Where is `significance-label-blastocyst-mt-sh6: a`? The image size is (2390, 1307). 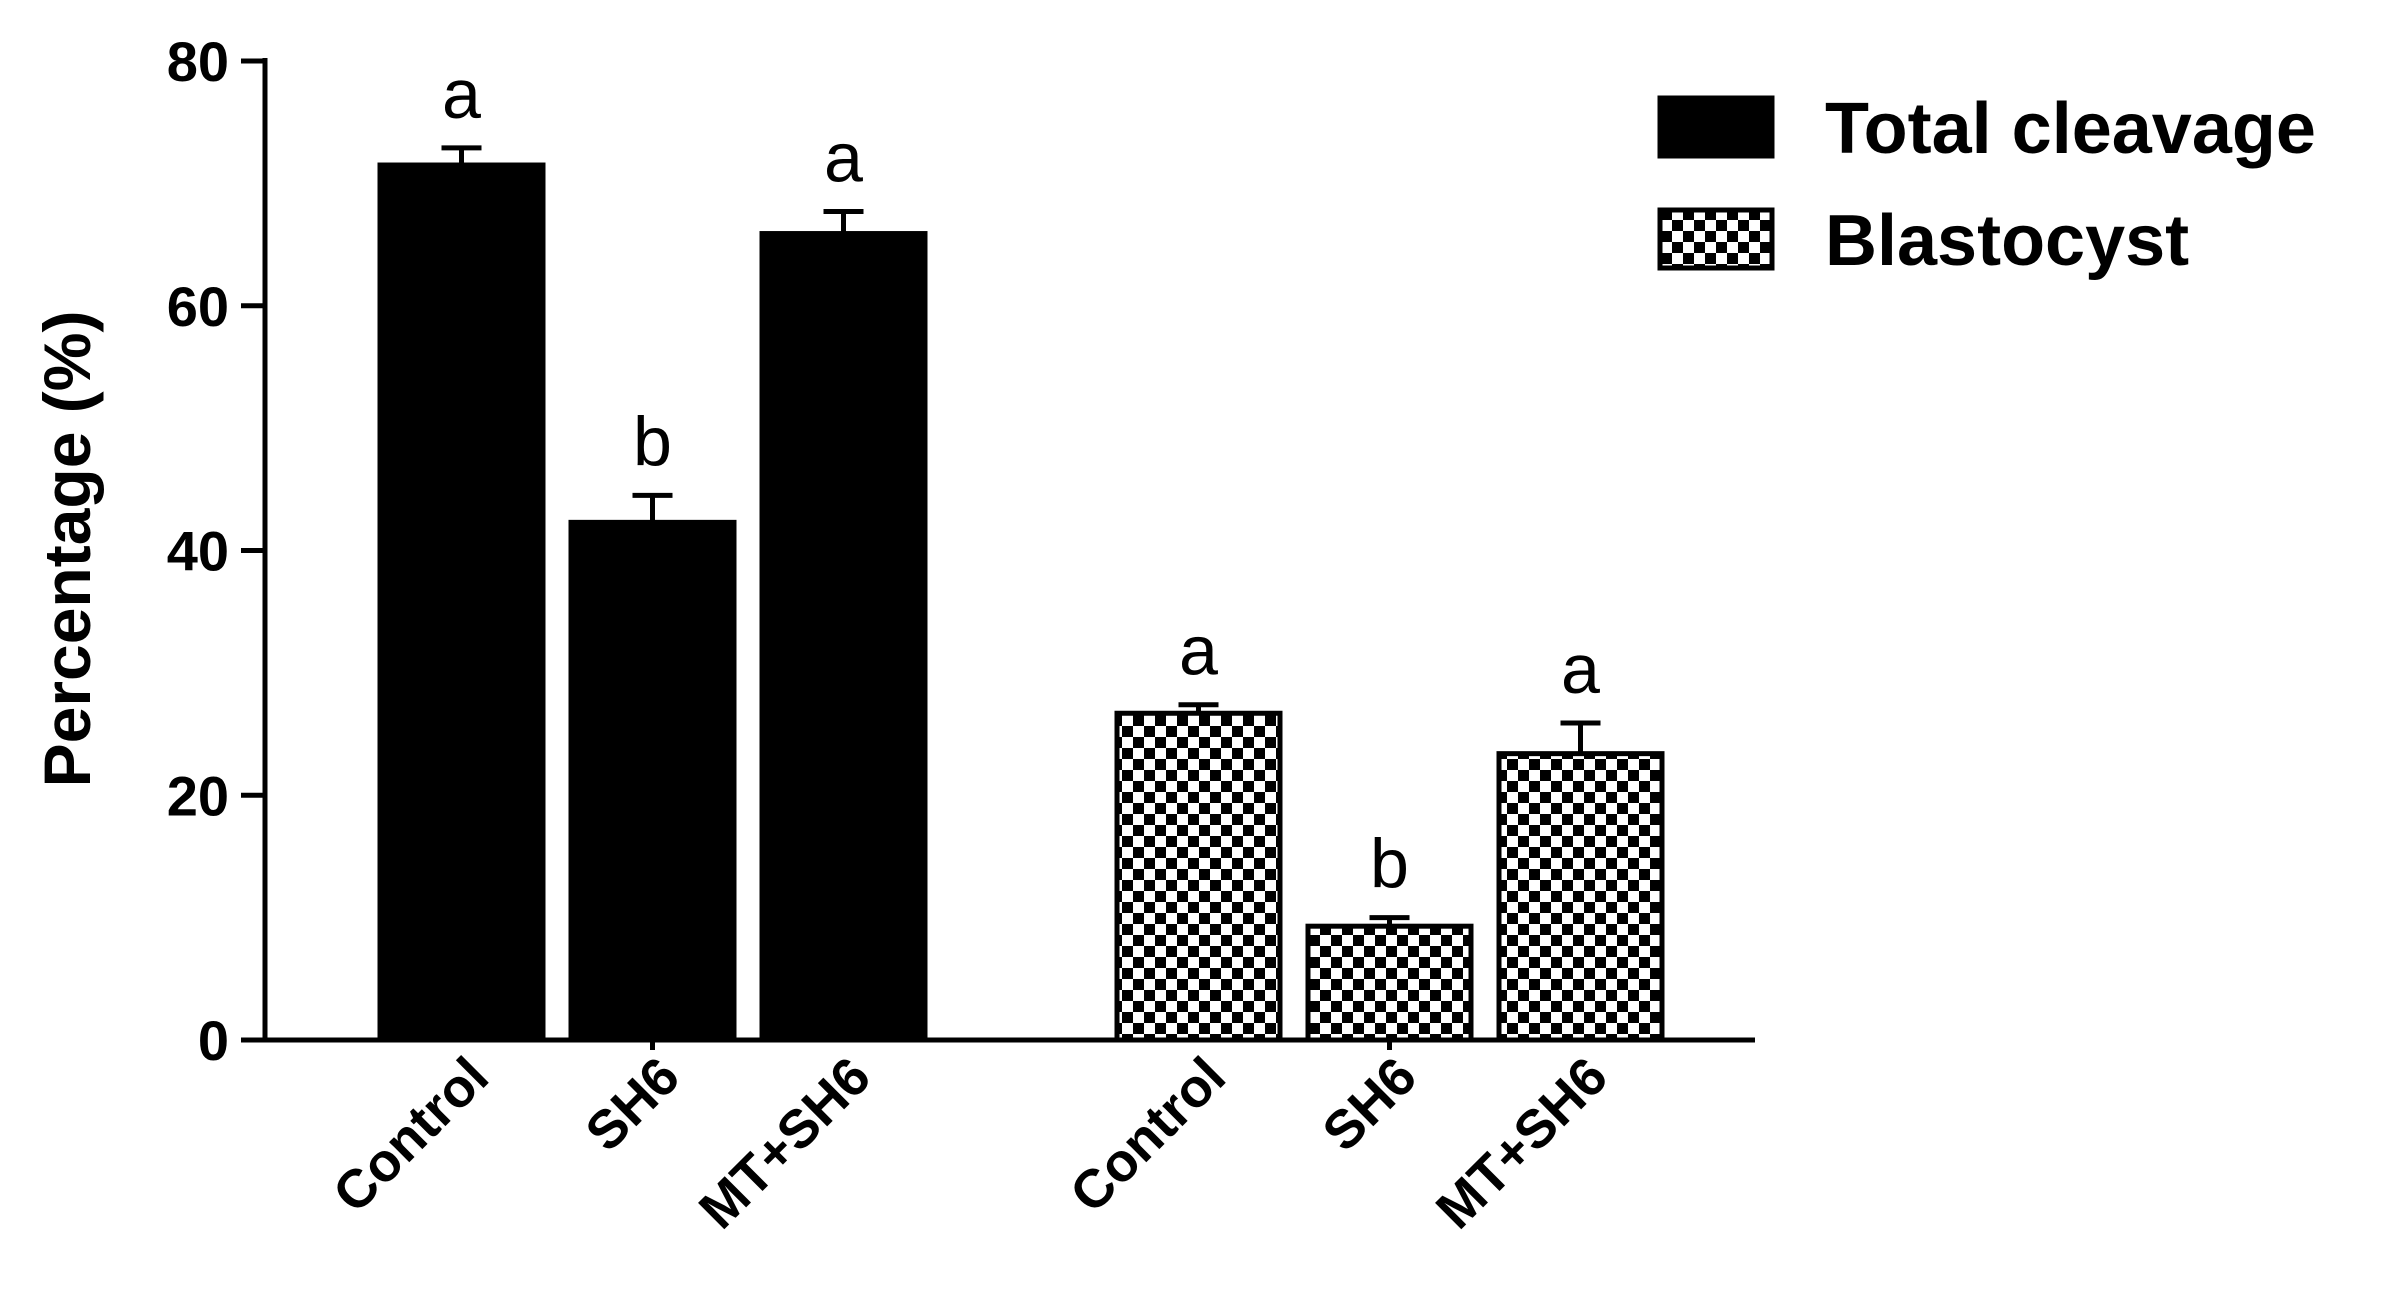
significance-label-blastocyst-mt-sh6: a is located at coordinates (1580, 669).